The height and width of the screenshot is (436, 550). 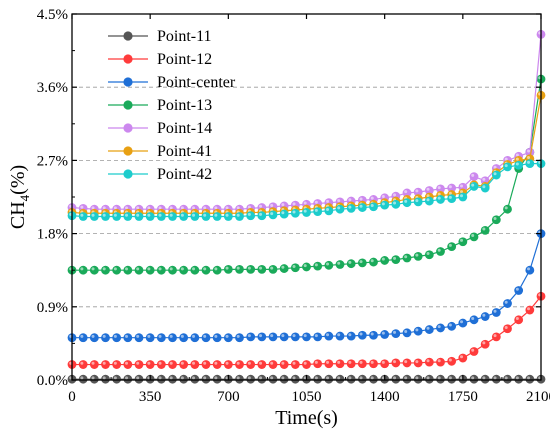 I want to click on legend-item: Point-13, so click(x=160, y=105).